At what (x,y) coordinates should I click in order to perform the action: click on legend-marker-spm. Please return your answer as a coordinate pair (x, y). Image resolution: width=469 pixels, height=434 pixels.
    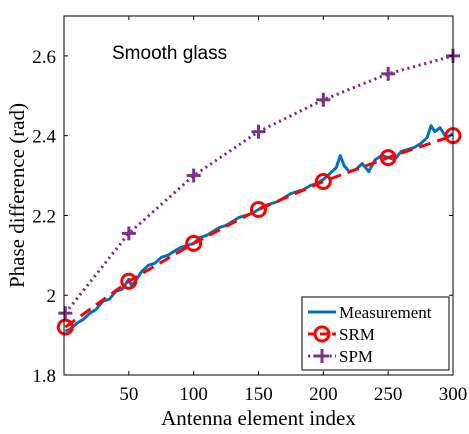
    Looking at the image, I should click on (322, 356).